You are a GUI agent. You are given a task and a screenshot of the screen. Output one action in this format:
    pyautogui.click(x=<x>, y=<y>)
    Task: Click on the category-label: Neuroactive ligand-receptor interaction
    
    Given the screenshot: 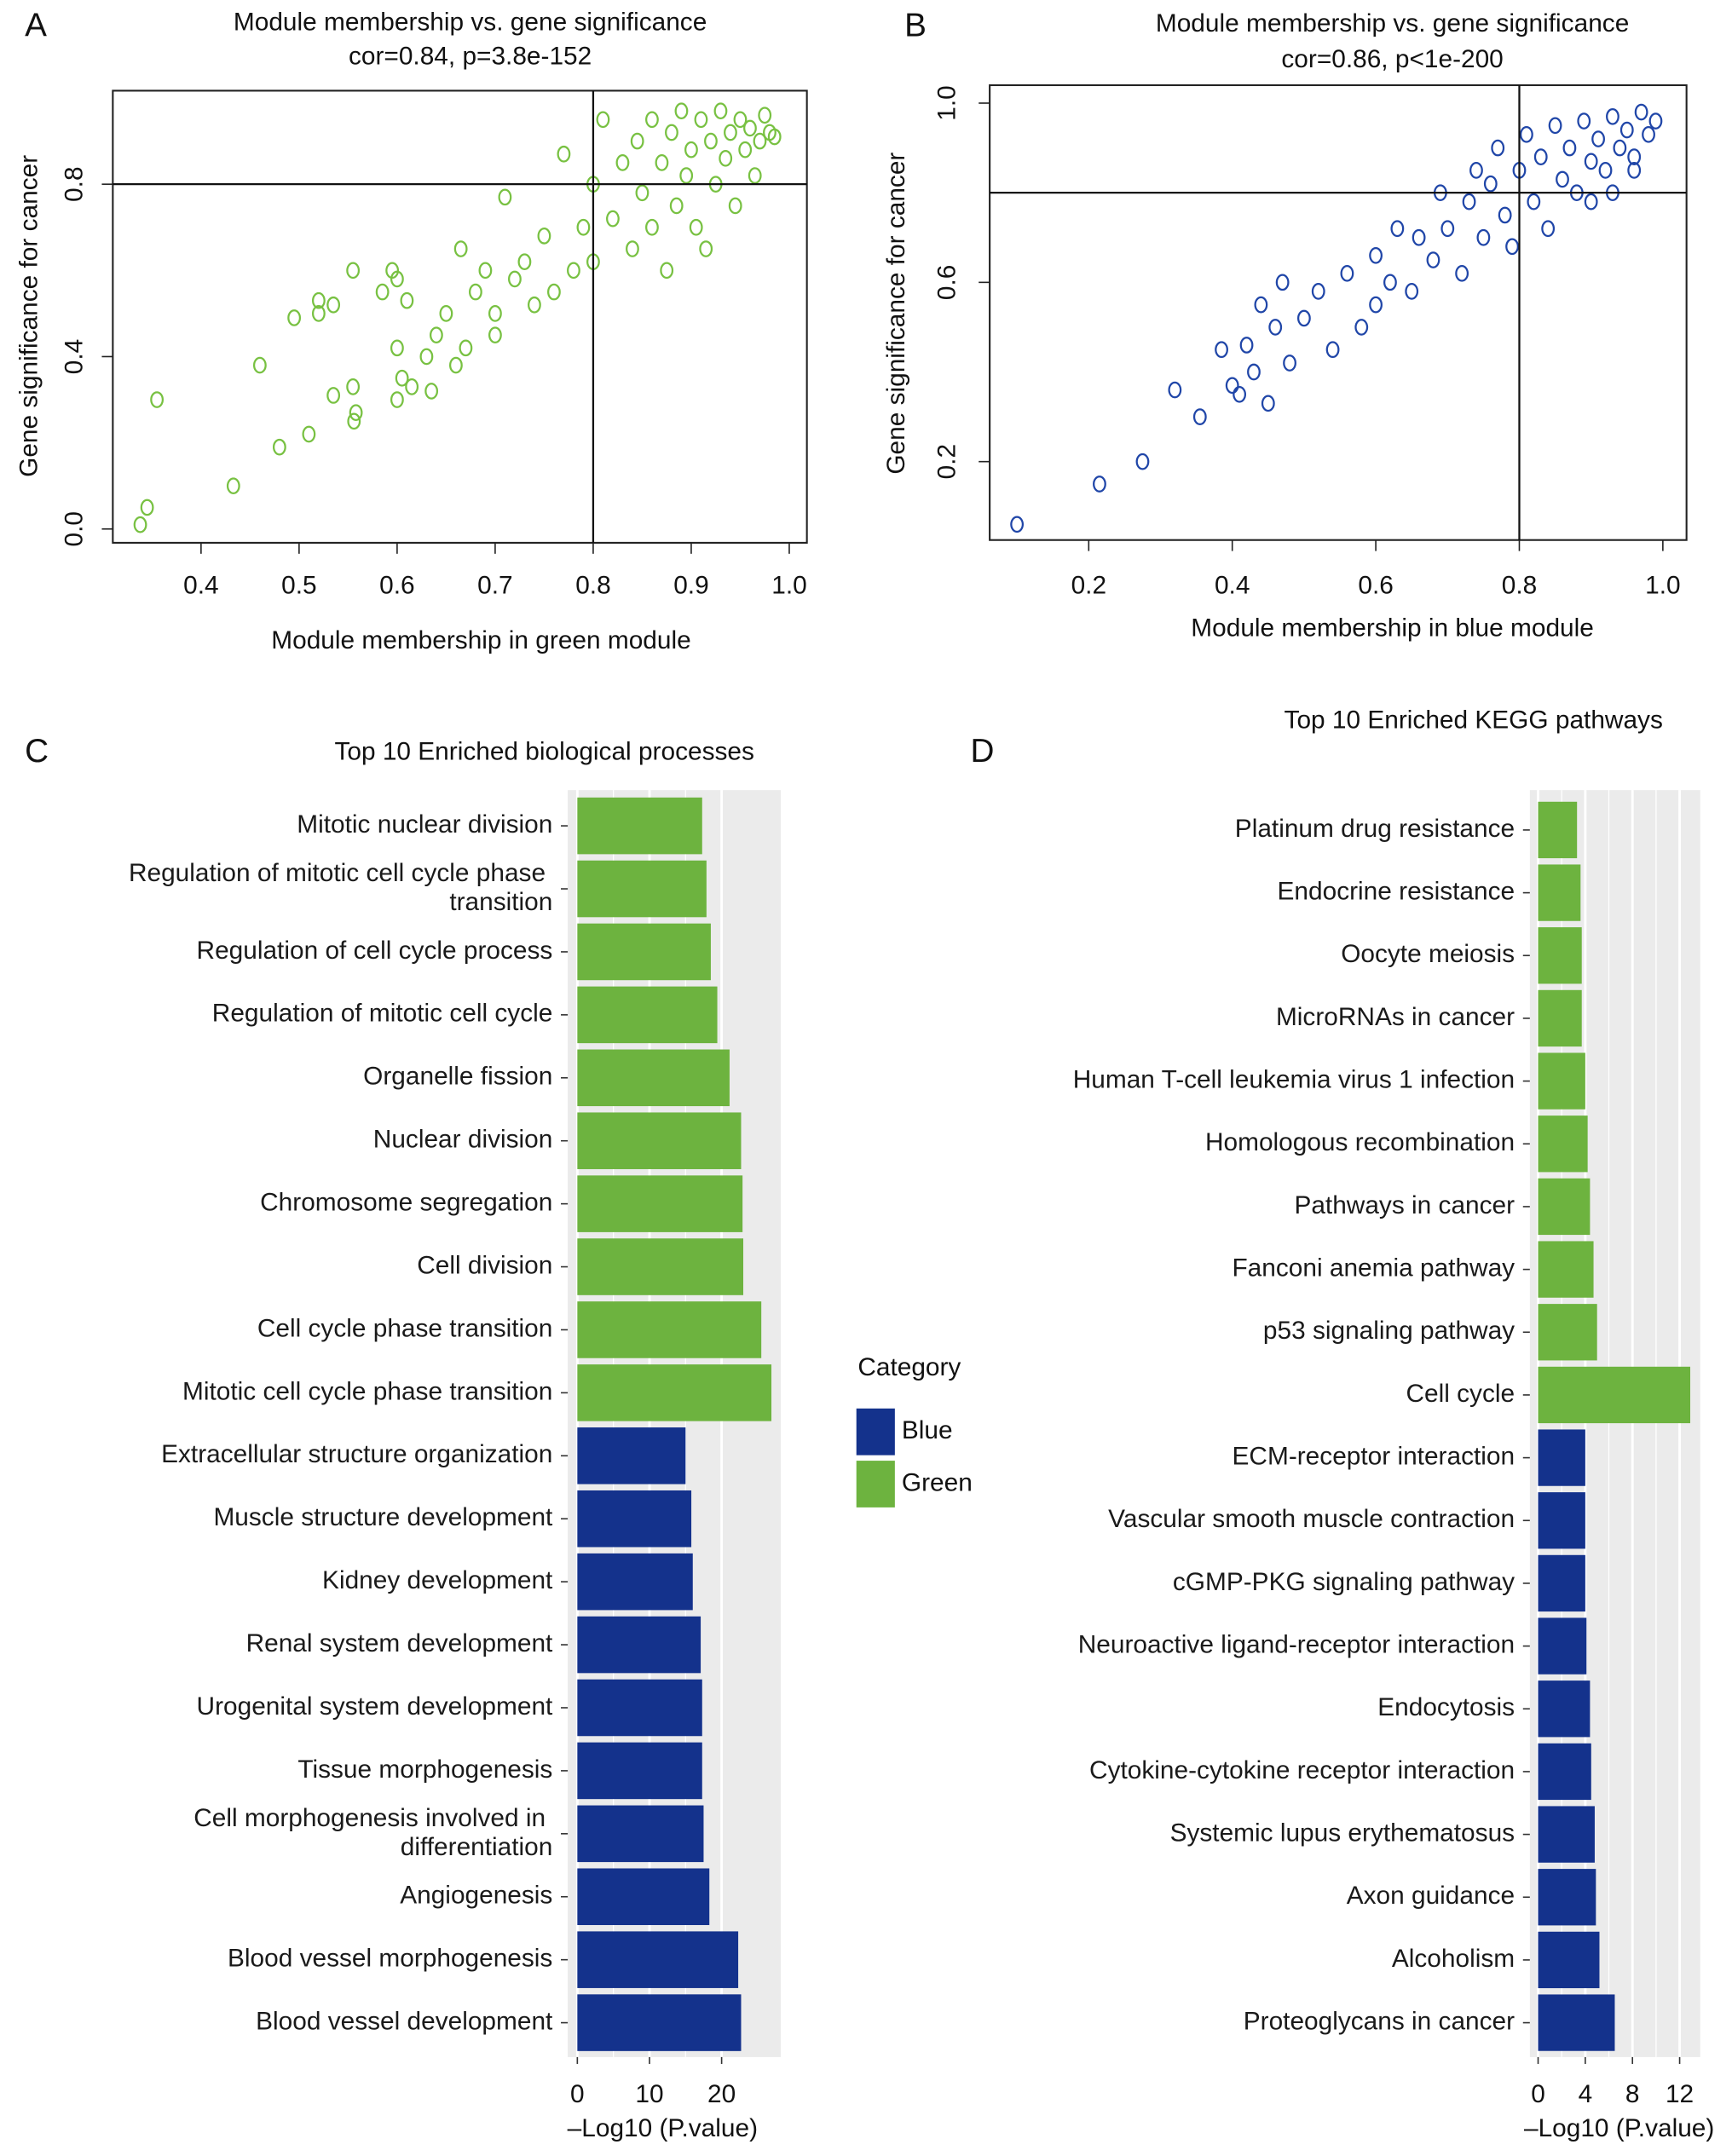 What is the action you would take?
    pyautogui.click(x=1296, y=1644)
    